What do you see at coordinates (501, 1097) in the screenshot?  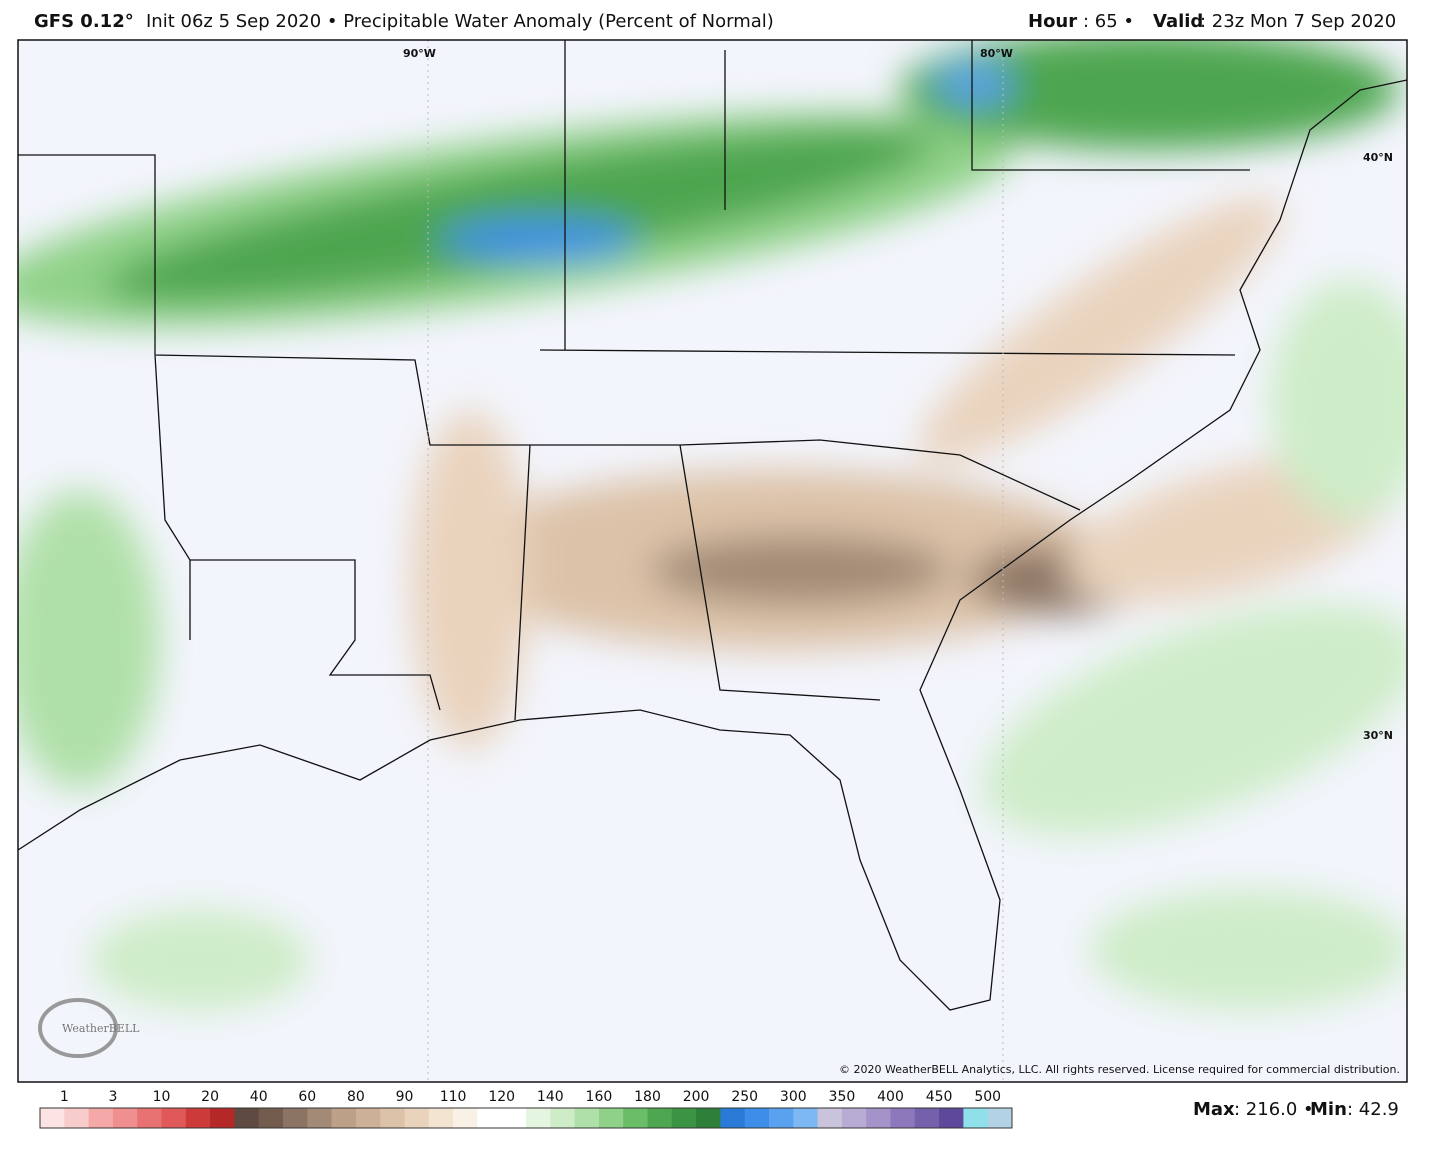 I see `colorbar-label: 120` at bounding box center [501, 1097].